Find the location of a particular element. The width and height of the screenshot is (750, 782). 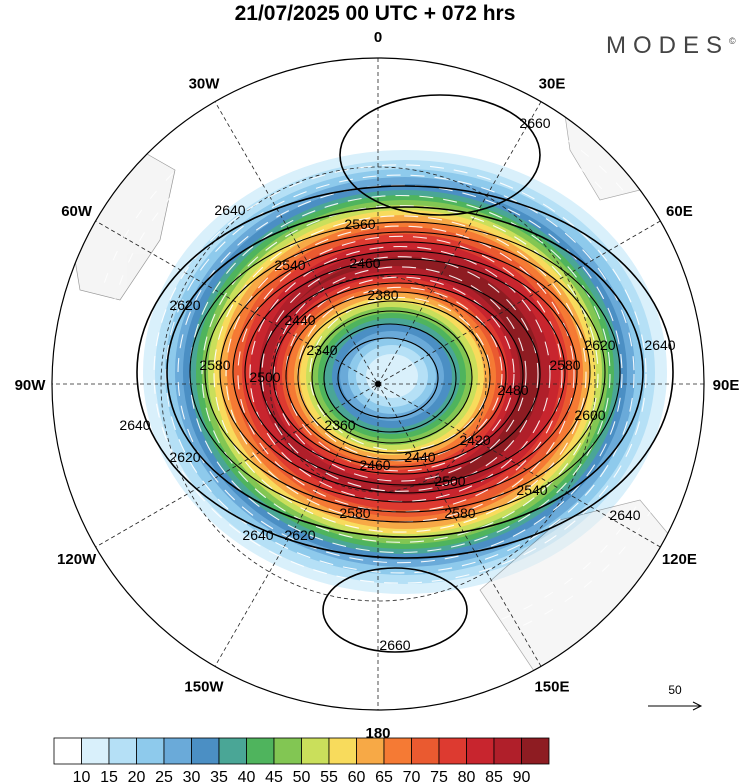

colorbar-label: 20 is located at coordinates (137, 775).